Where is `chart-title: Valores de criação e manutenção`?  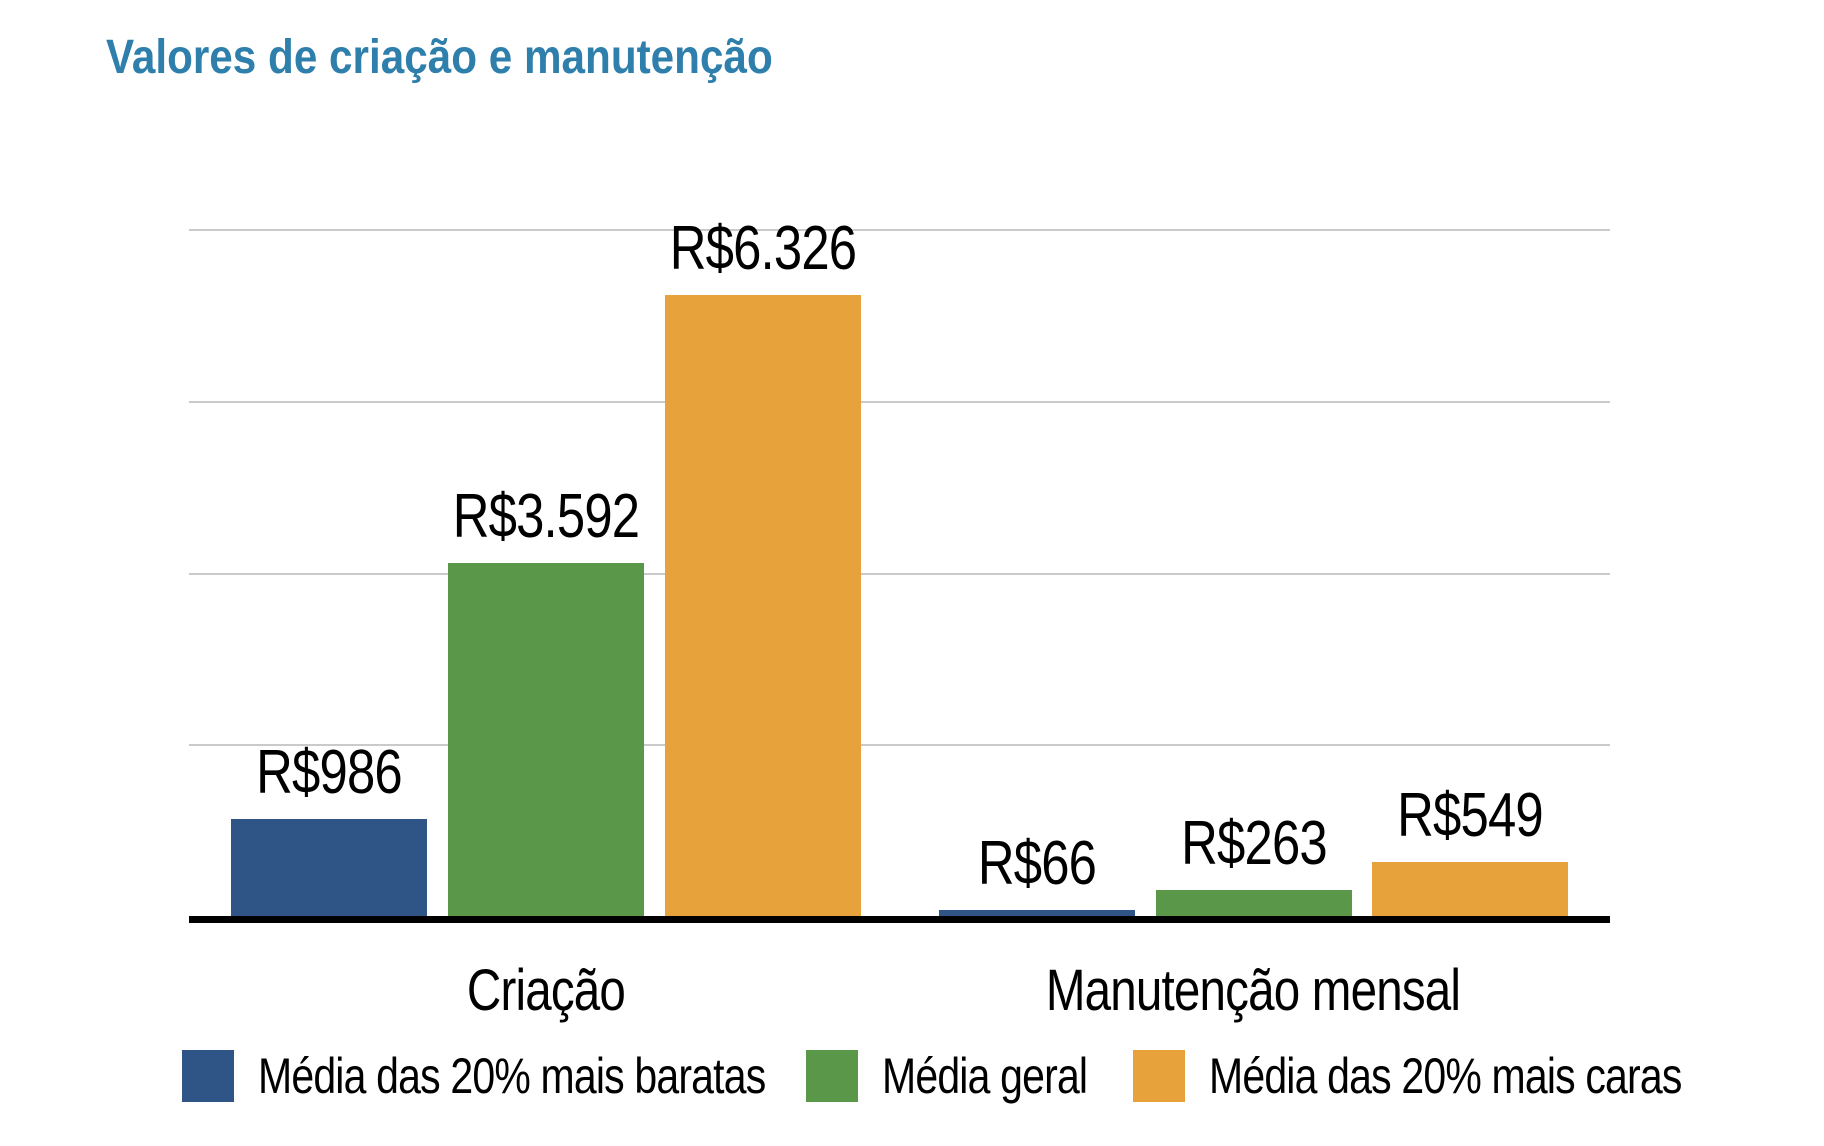
chart-title: Valores de criação e manutenção is located at coordinates (439, 57).